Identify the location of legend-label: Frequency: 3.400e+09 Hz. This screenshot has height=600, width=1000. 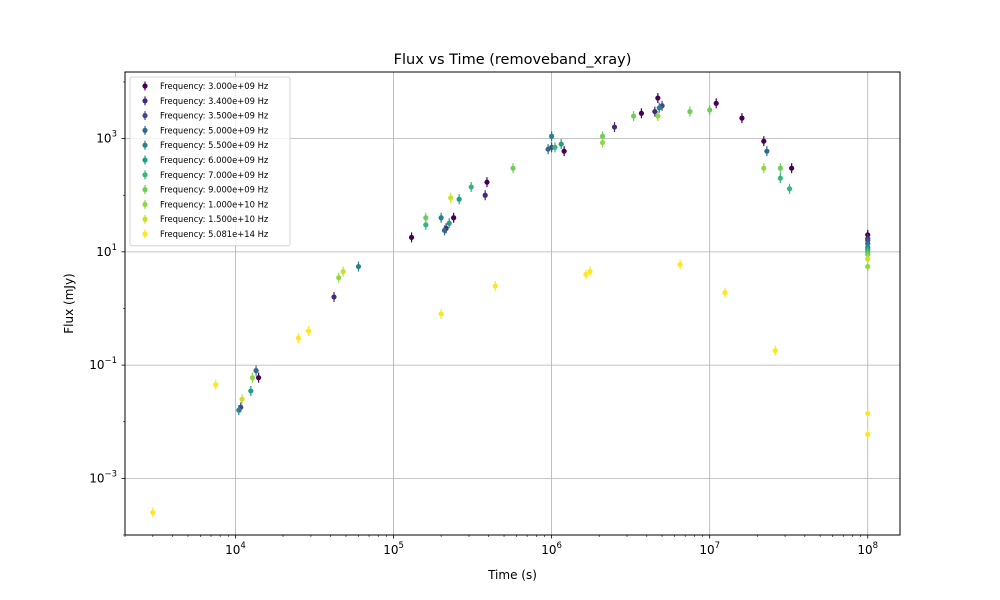
(214, 101).